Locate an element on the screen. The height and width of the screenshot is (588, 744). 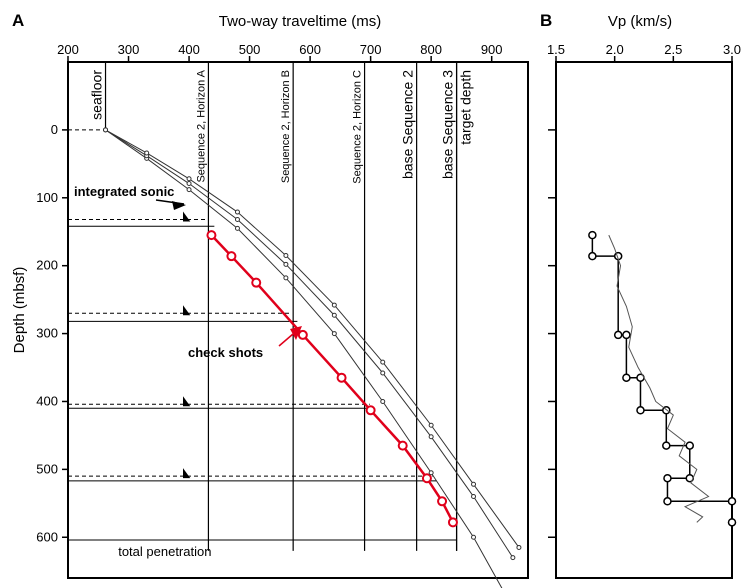
x-tick-label-4: 600 is located at coordinates (310, 49).